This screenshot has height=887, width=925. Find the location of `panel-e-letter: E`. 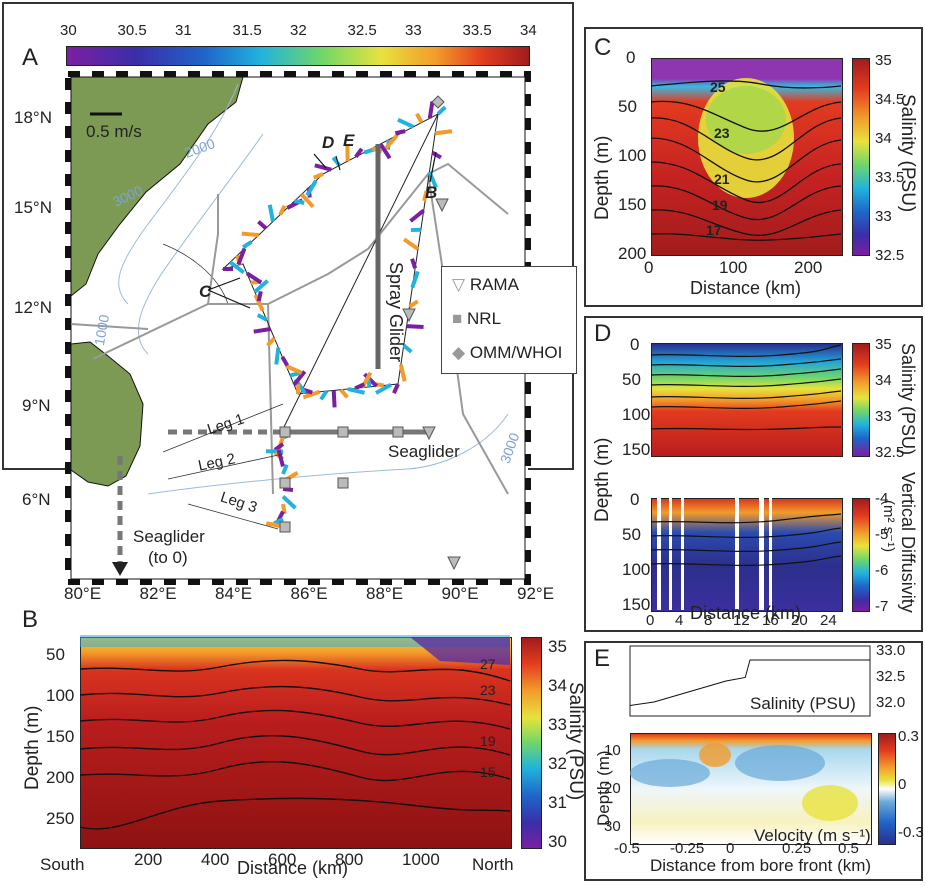

panel-e-letter: E is located at coordinates (602, 658).